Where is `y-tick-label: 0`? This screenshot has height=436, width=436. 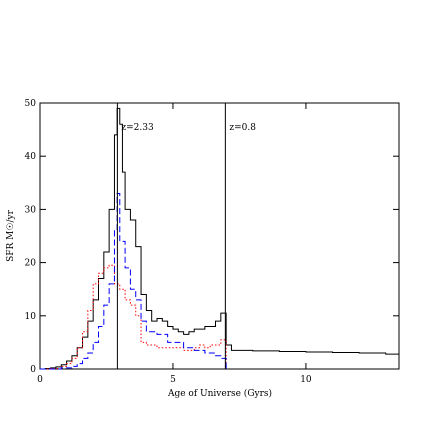 y-tick-label: 0 is located at coordinates (33, 370).